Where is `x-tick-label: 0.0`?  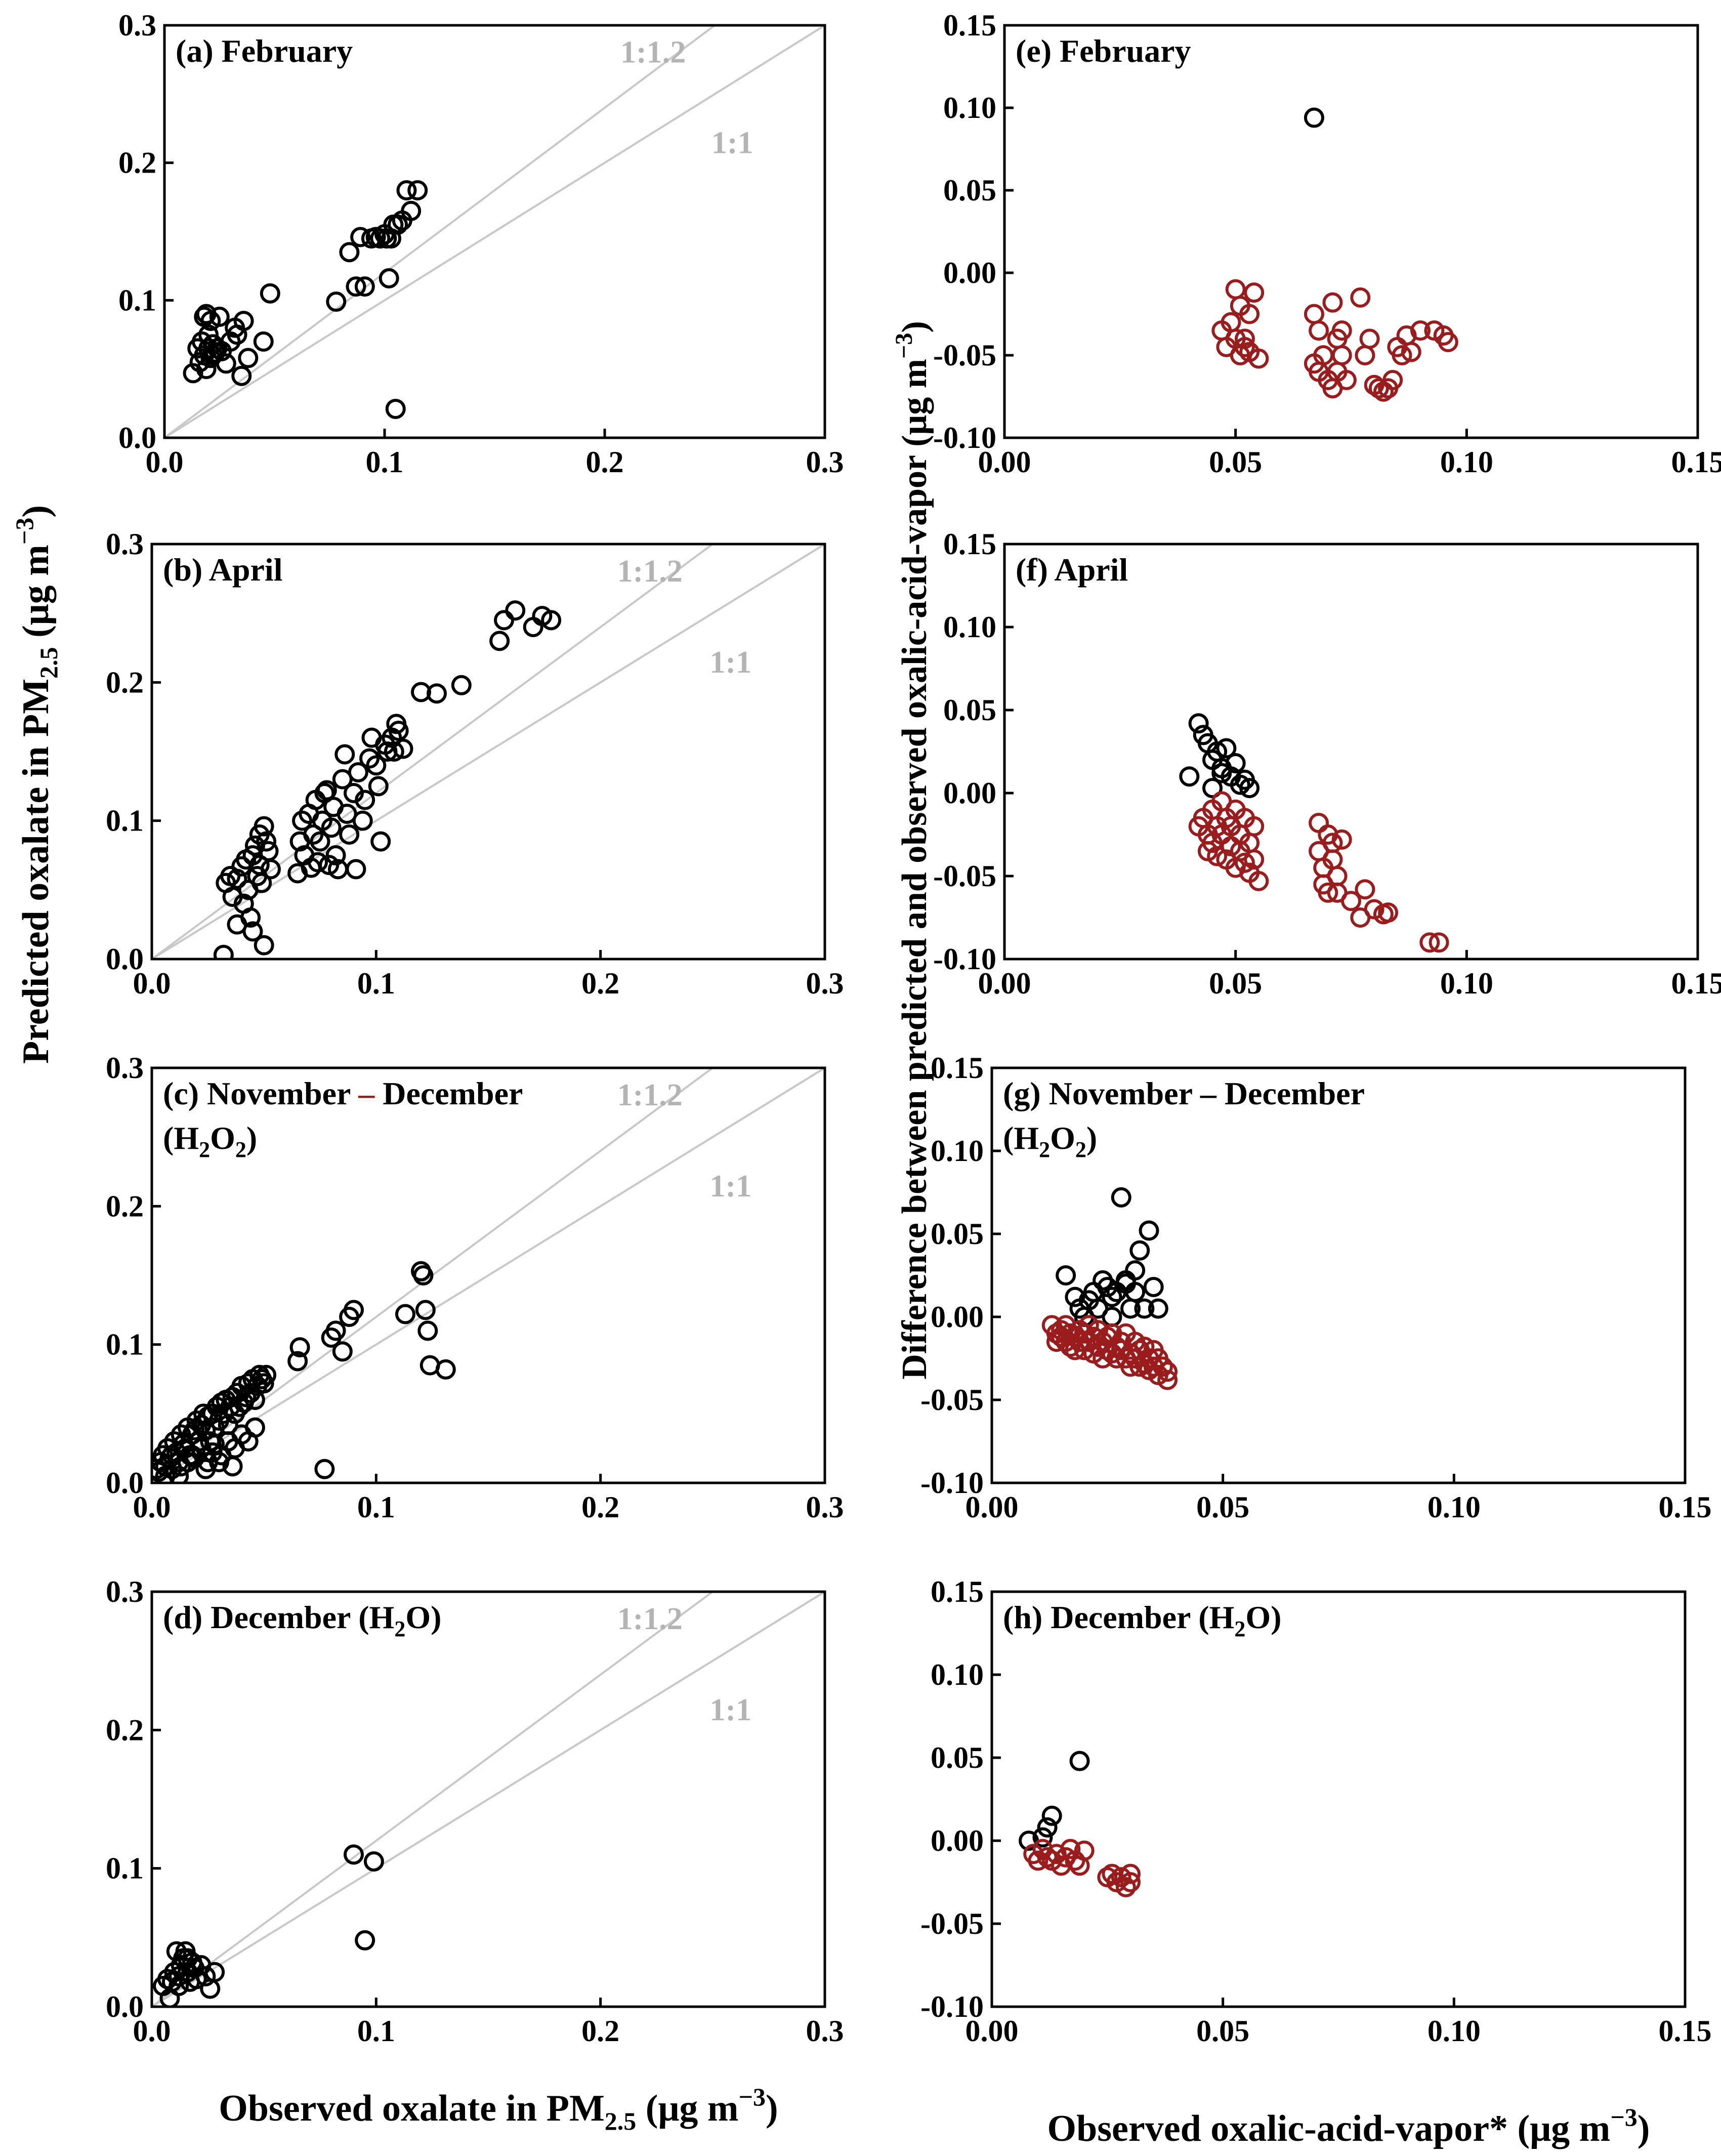 x-tick-label: 0.0 is located at coordinates (165, 462).